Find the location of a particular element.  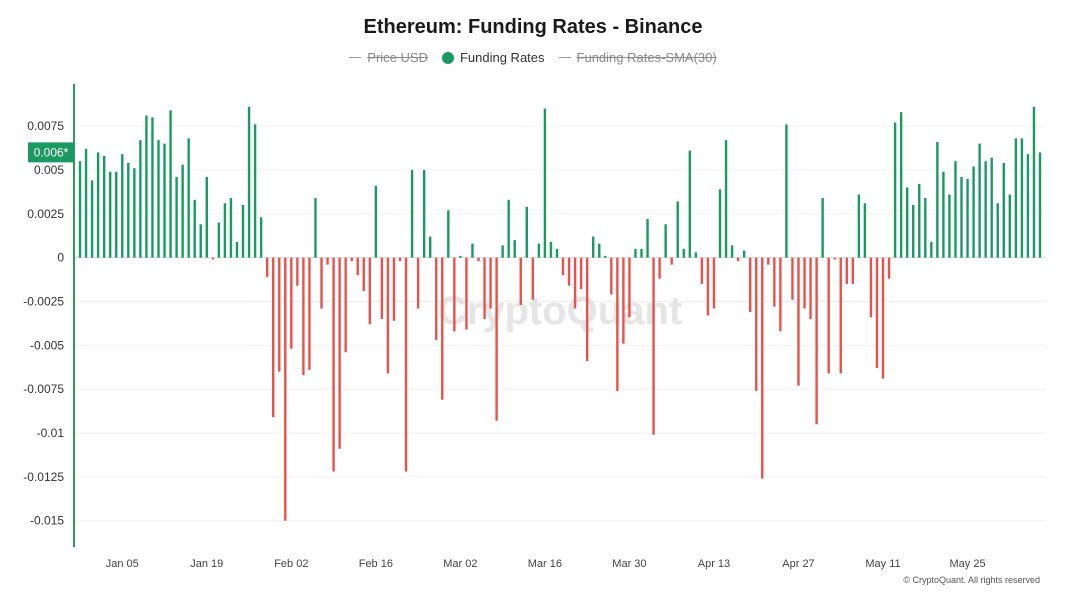

legend-label: Funding Rates is located at coordinates (502, 57).